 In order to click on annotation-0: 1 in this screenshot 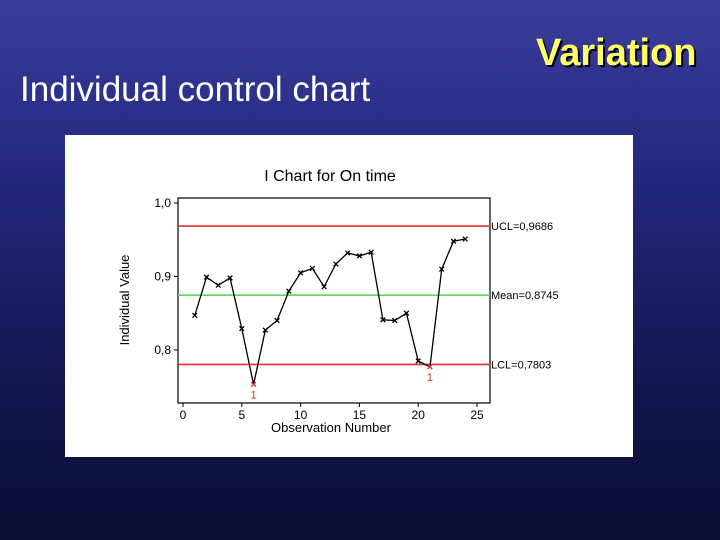, I will do `click(253, 395)`.